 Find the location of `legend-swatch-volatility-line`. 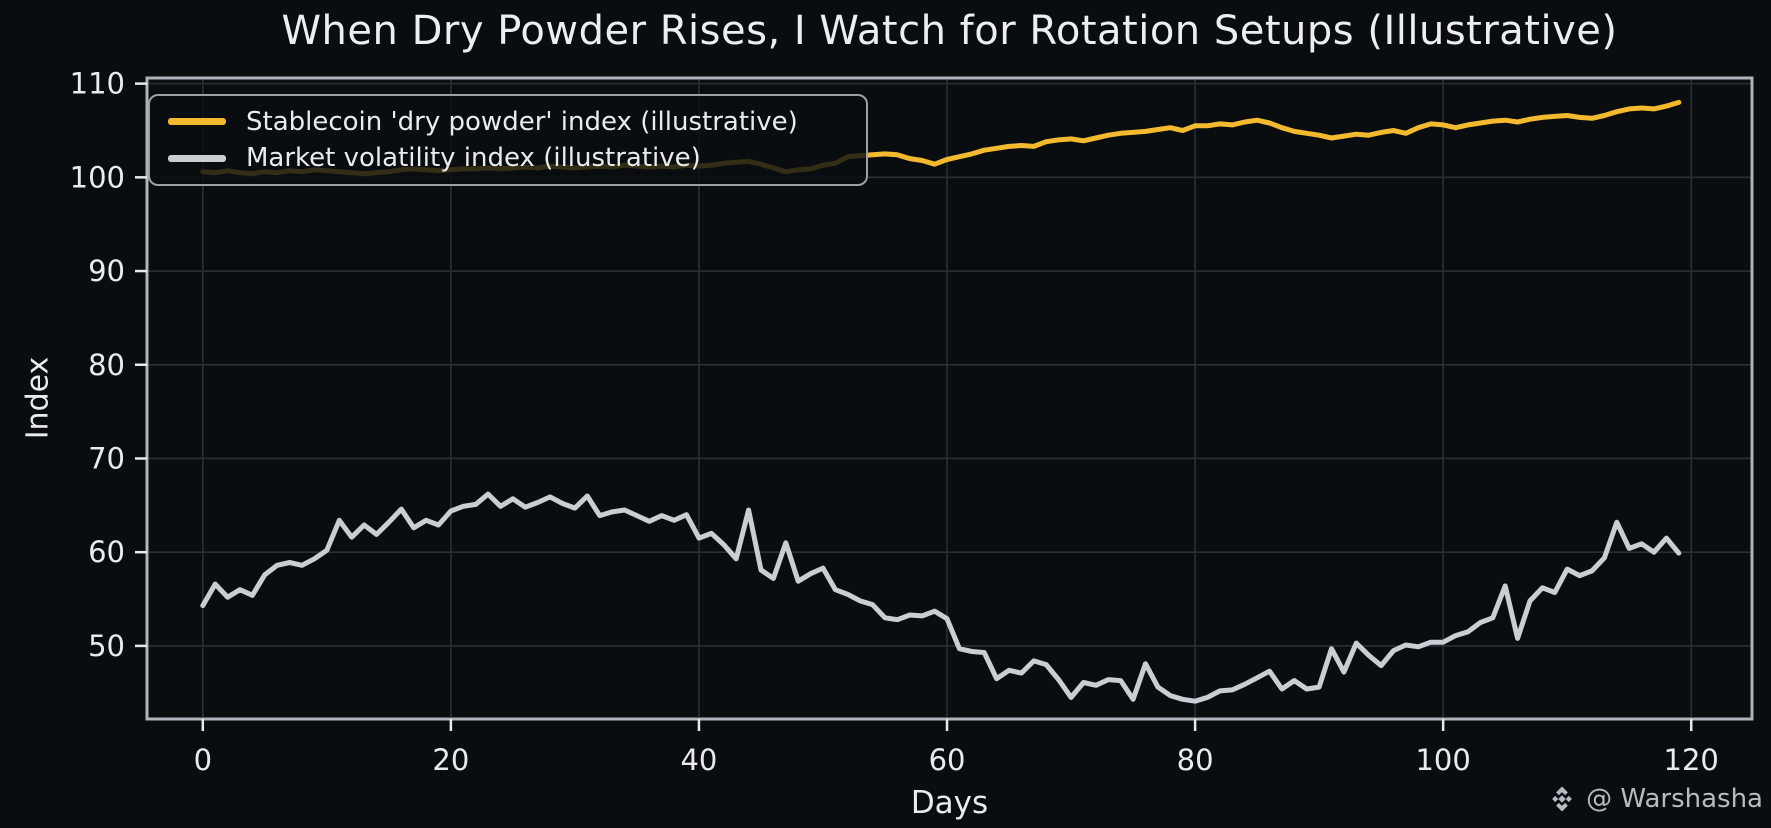

legend-swatch-volatility-line is located at coordinates (197, 158).